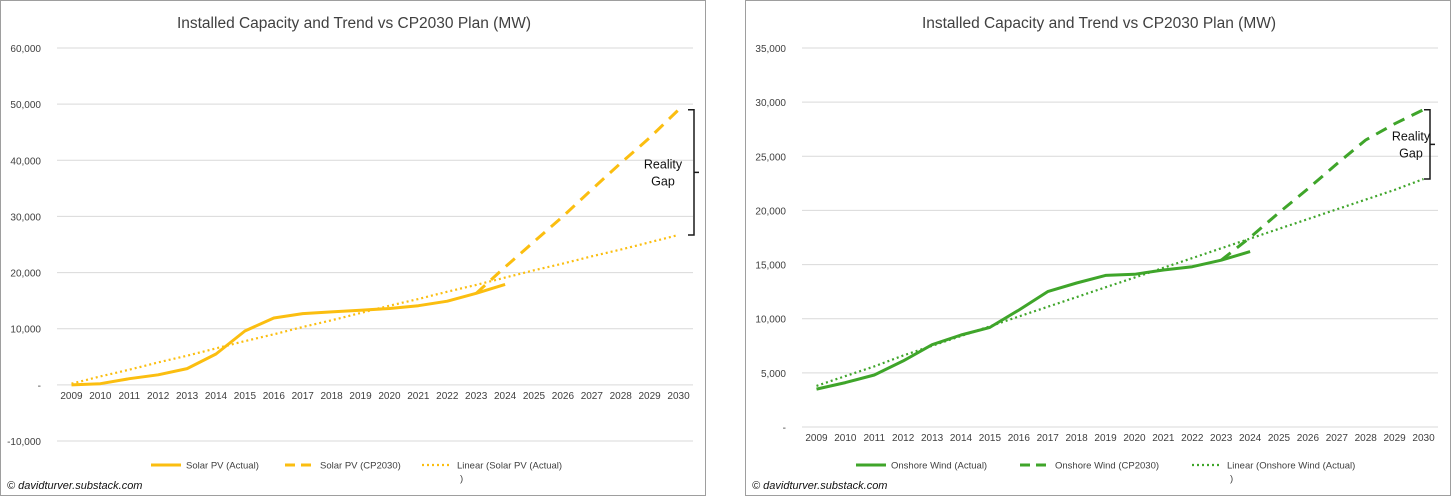 The width and height of the screenshot is (1456, 497). I want to click on y-tick-label: 5,000, so click(773, 374).